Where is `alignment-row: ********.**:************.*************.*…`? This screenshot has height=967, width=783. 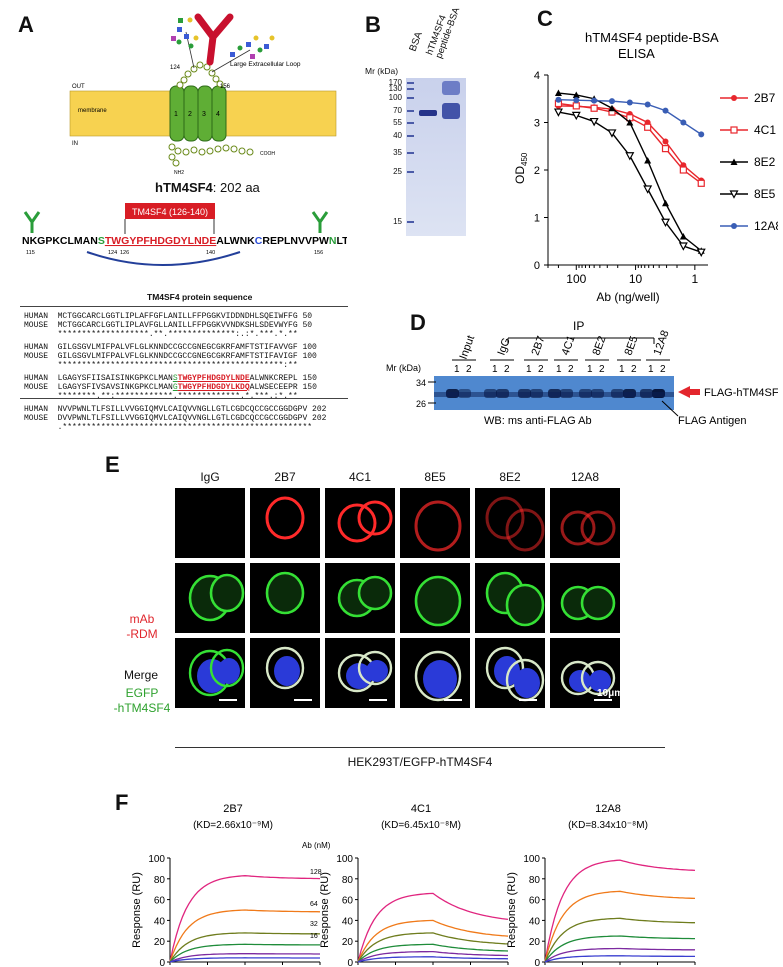 alignment-row: ********.**:************.*************.*… is located at coordinates (175, 396).